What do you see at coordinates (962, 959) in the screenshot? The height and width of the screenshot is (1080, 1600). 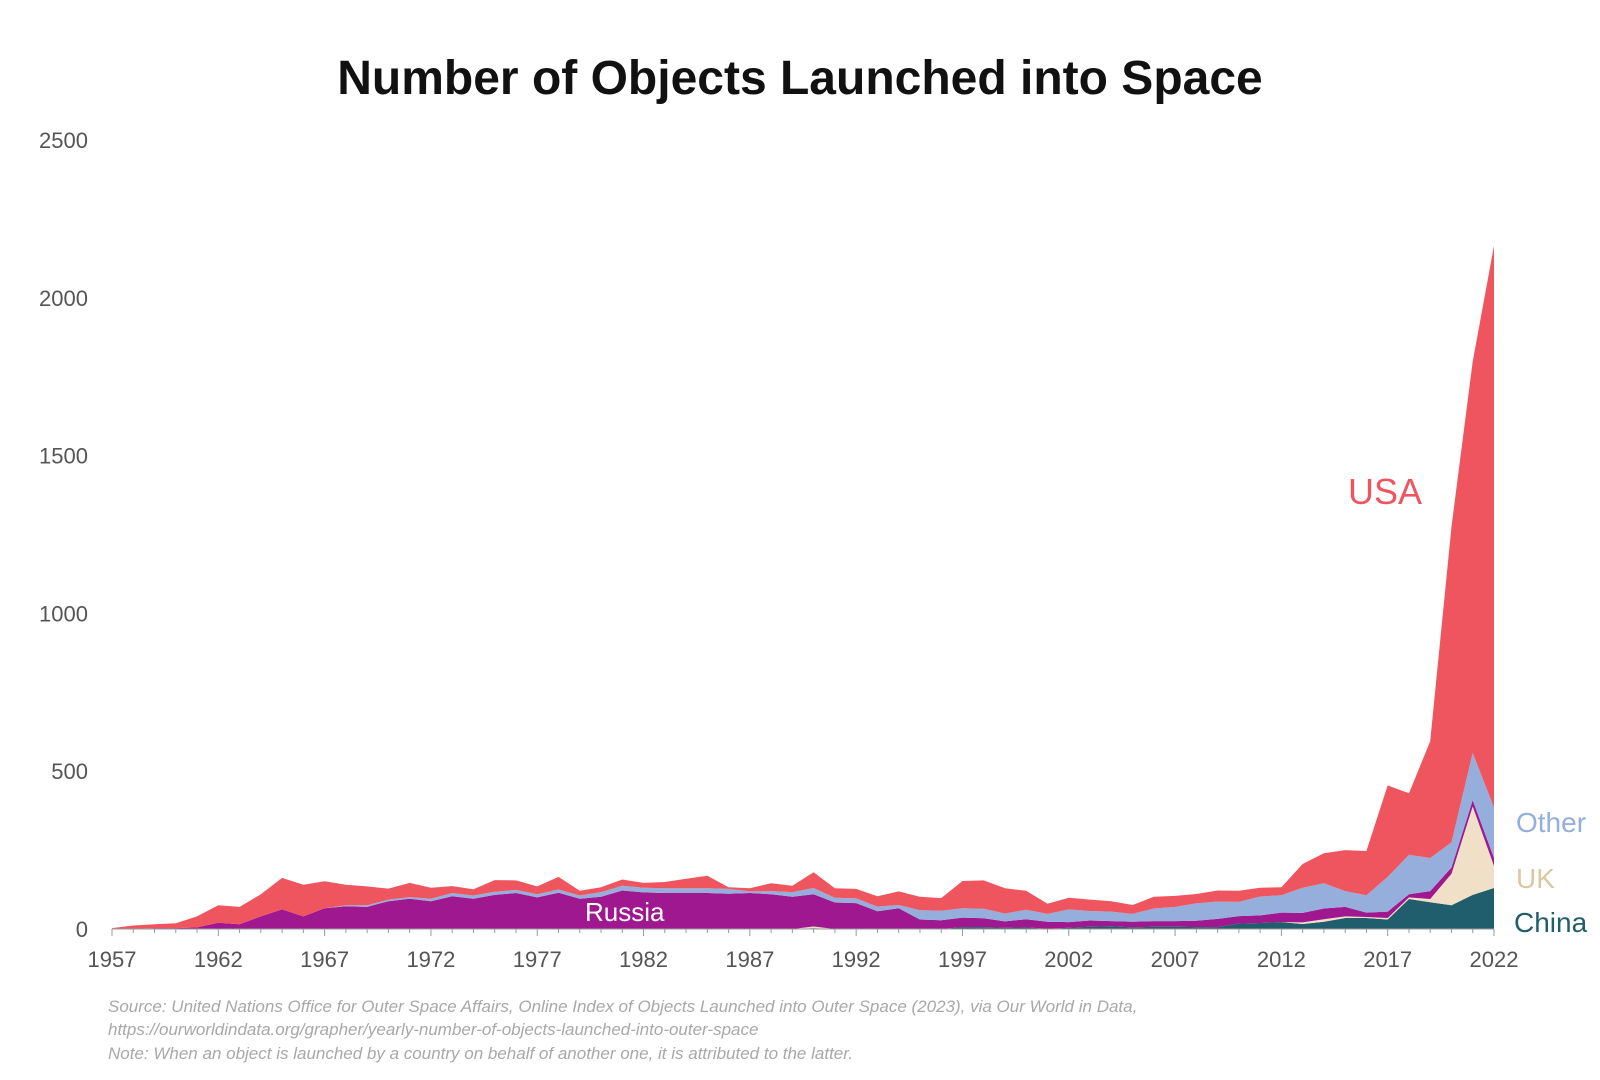 I see `x-tick-label: 1997` at bounding box center [962, 959].